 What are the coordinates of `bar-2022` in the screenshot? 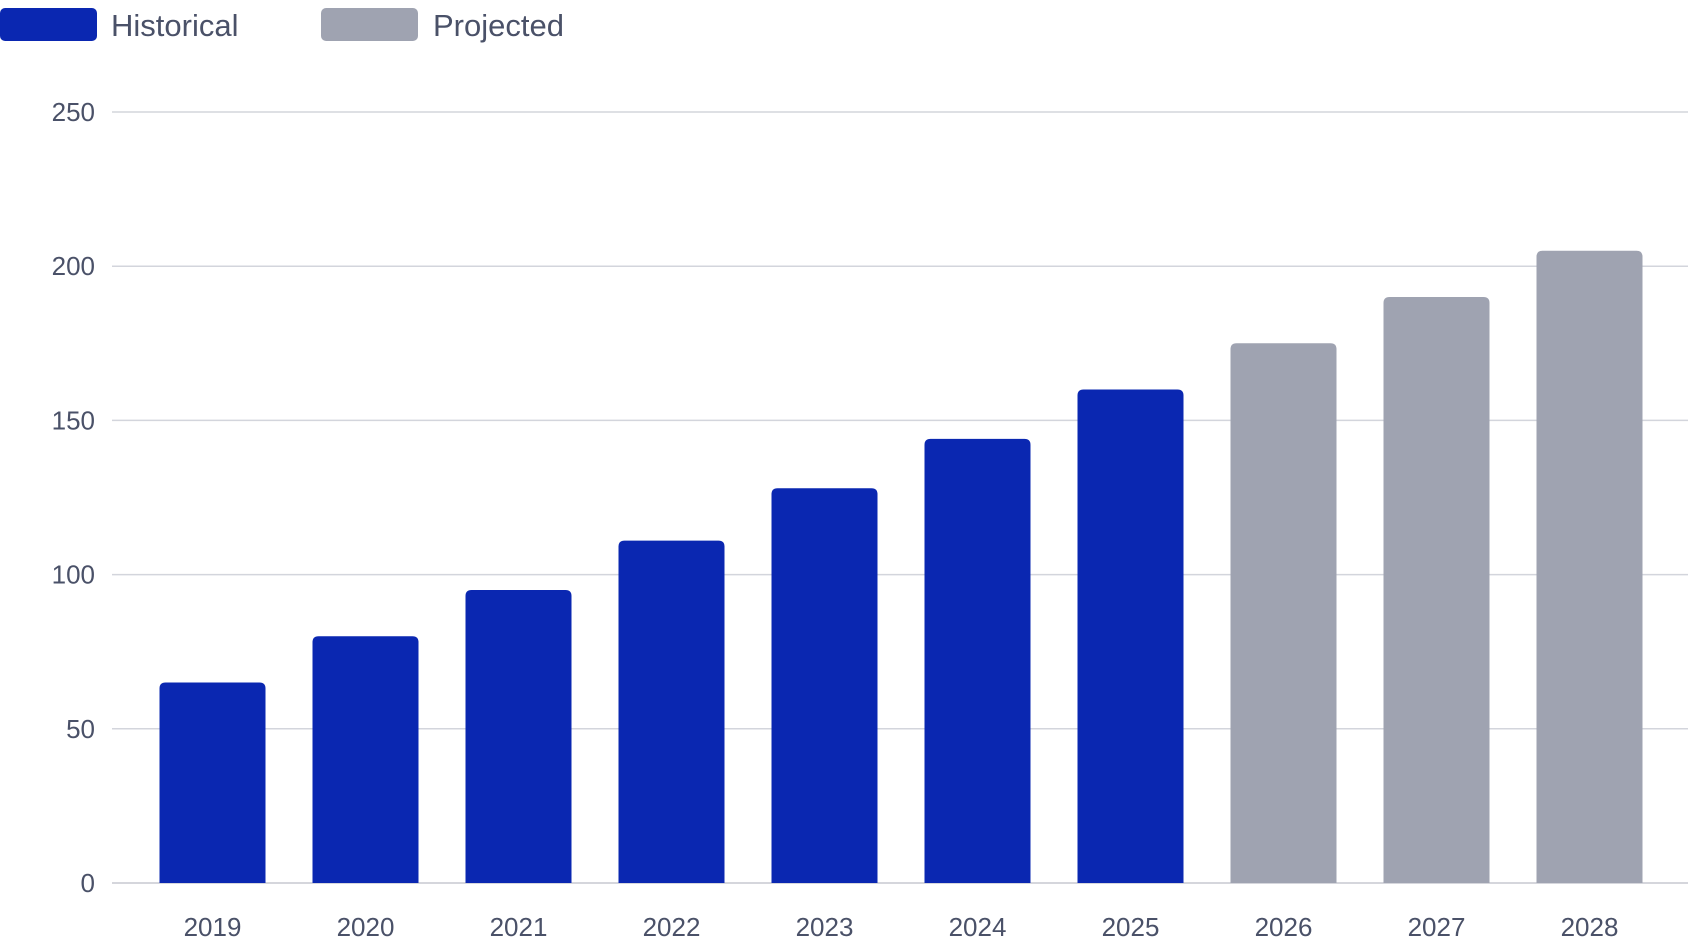 It's located at (671, 711).